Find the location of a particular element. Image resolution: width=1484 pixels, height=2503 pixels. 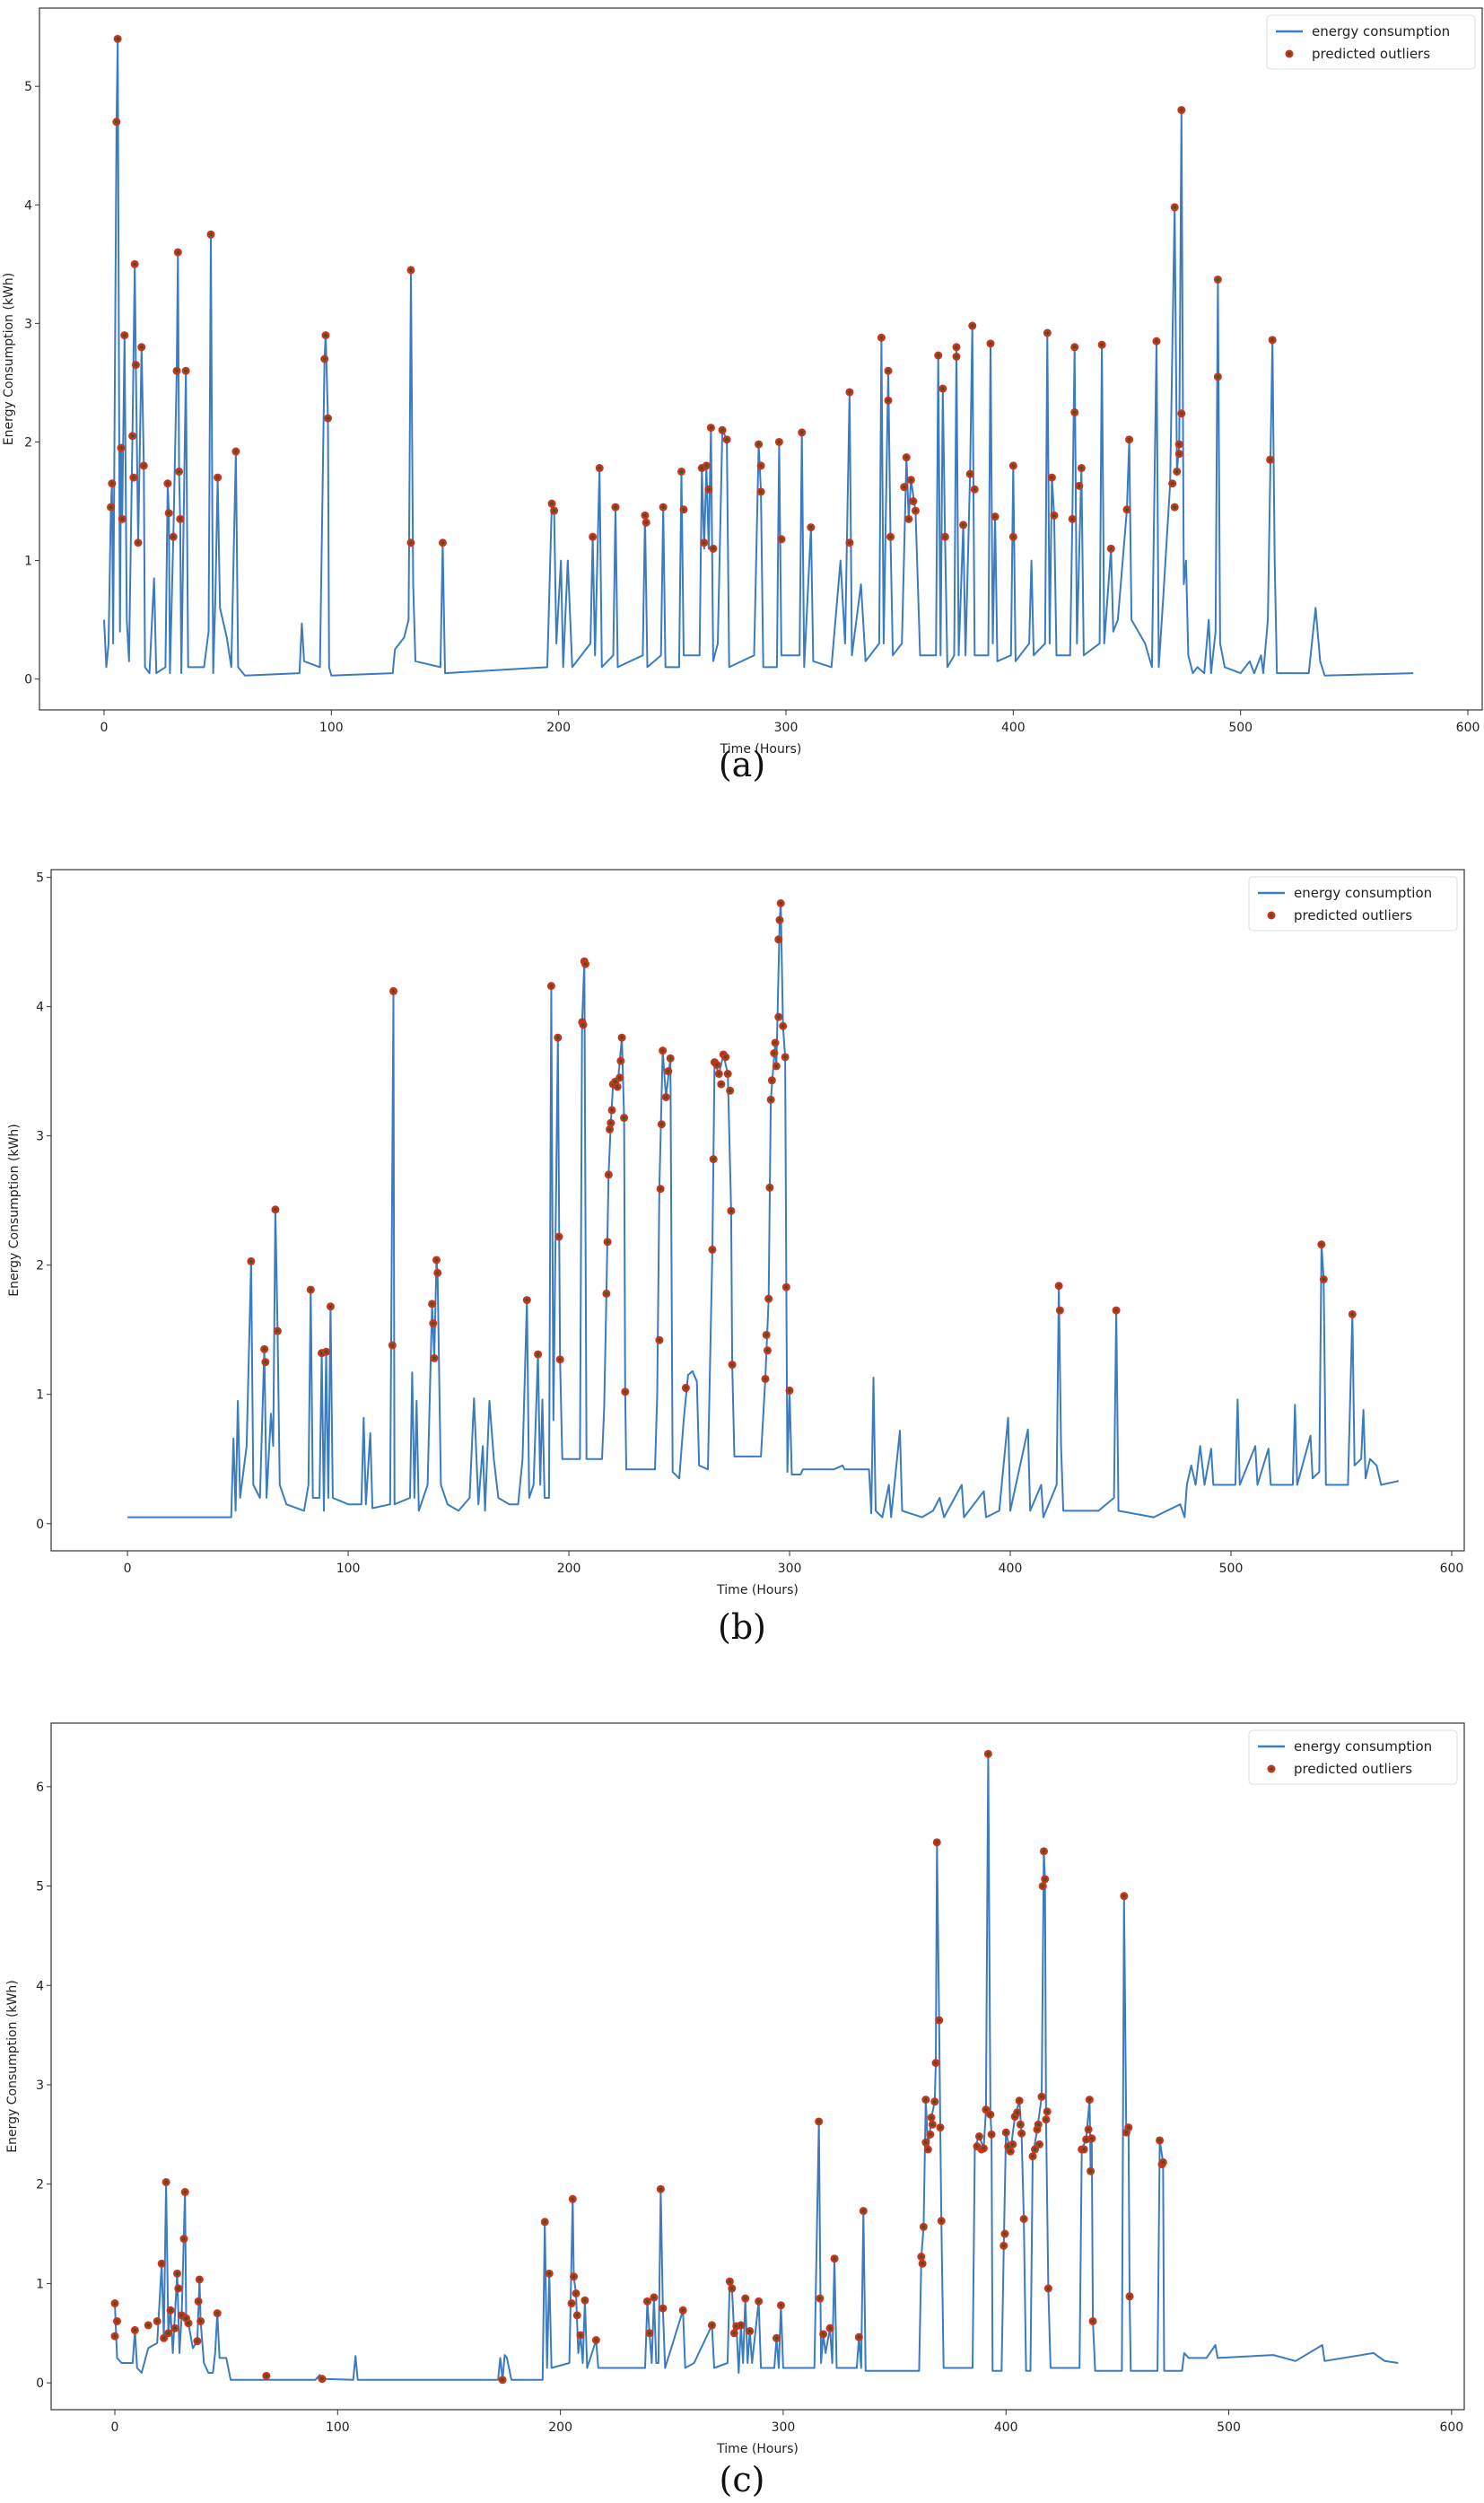

x-axis-label: Time (Hours) is located at coordinates (757, 1590).